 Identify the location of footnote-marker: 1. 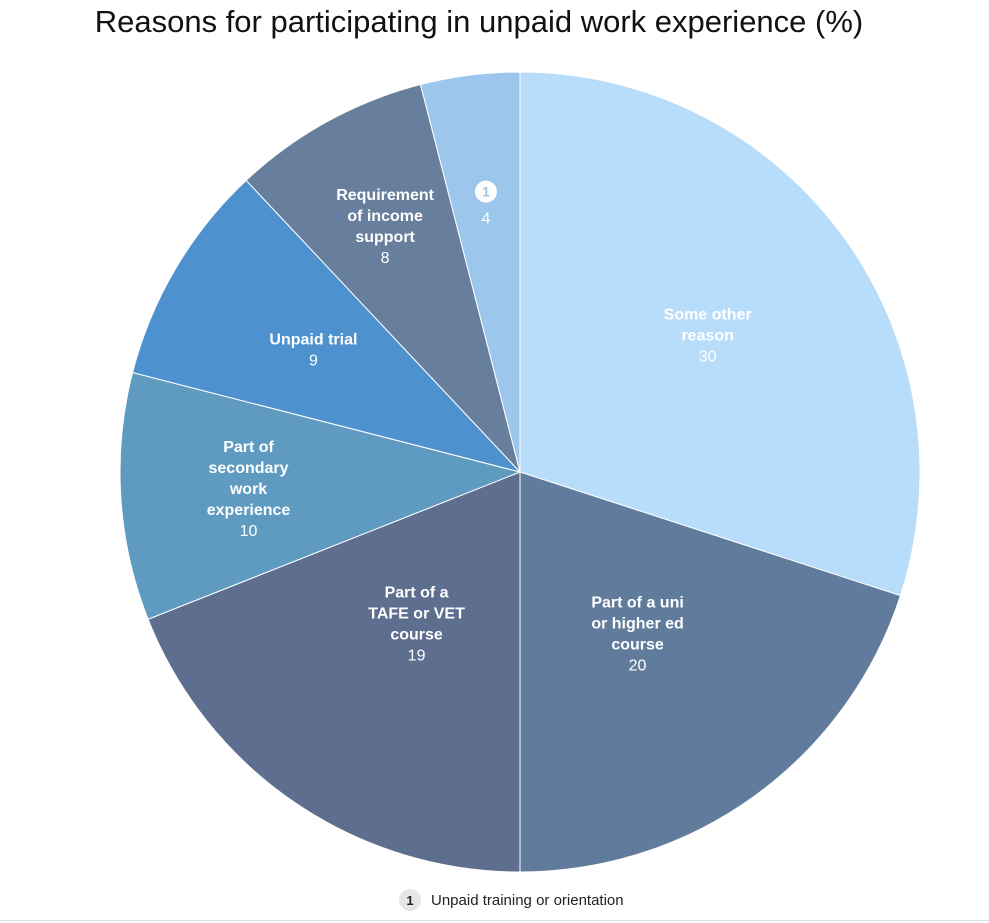
(410, 900).